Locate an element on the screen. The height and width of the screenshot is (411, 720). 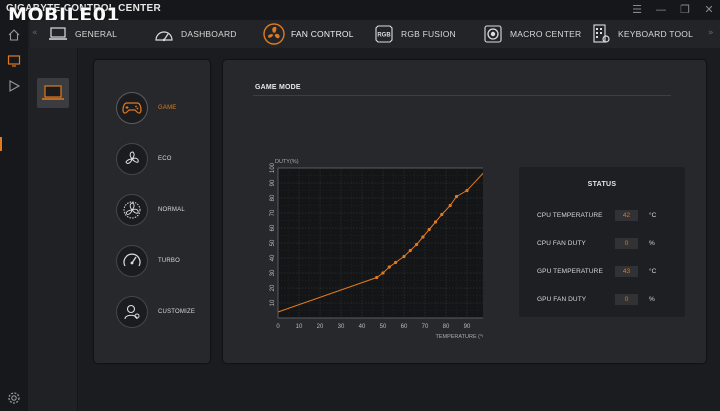
tab-macro-center: MACRO CENTER is located at coordinates (531, 34).